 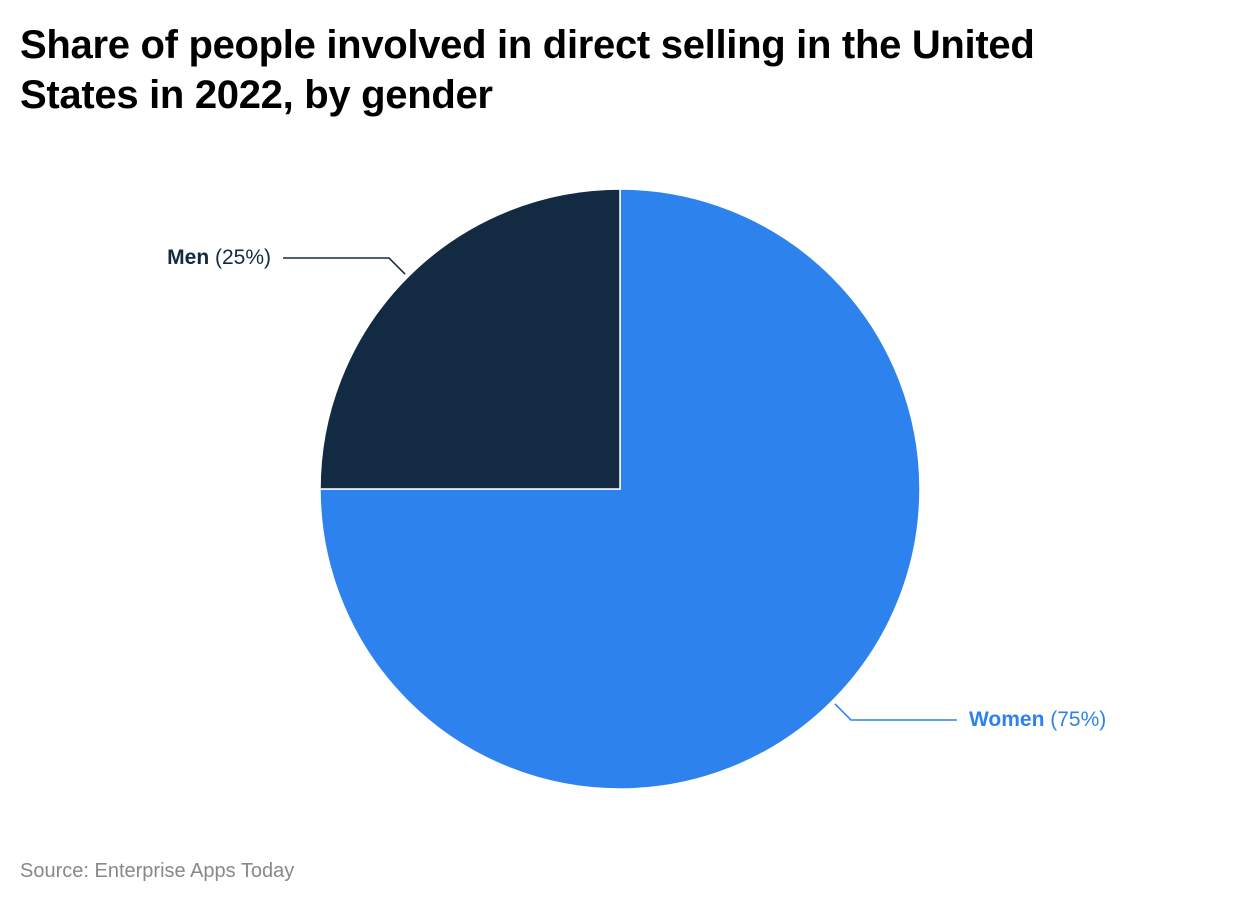 What do you see at coordinates (1078, 719) in the screenshot?
I see `slice-value: (75%)` at bounding box center [1078, 719].